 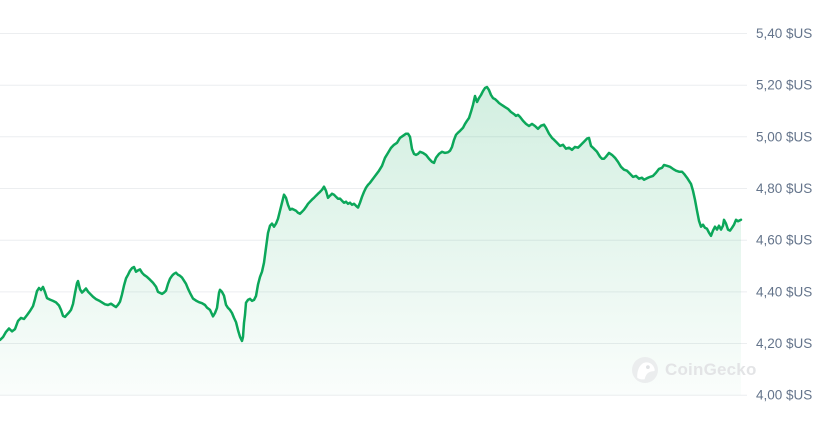 What do you see at coordinates (784, 291) in the screenshot?
I see `y-axis-label: 4,40 $US` at bounding box center [784, 291].